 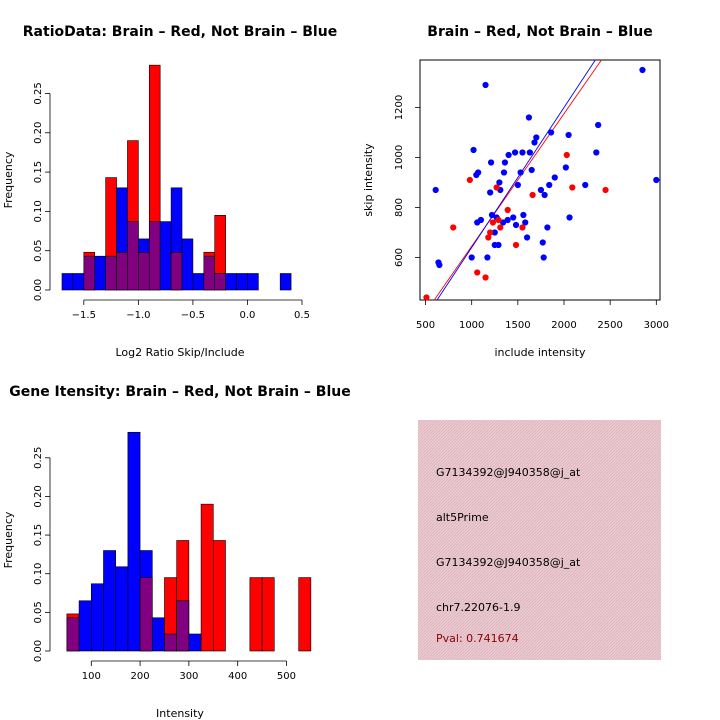 What do you see at coordinates (478, 607) in the screenshot?
I see `info-location: chr7.22076-1.9` at bounding box center [478, 607].